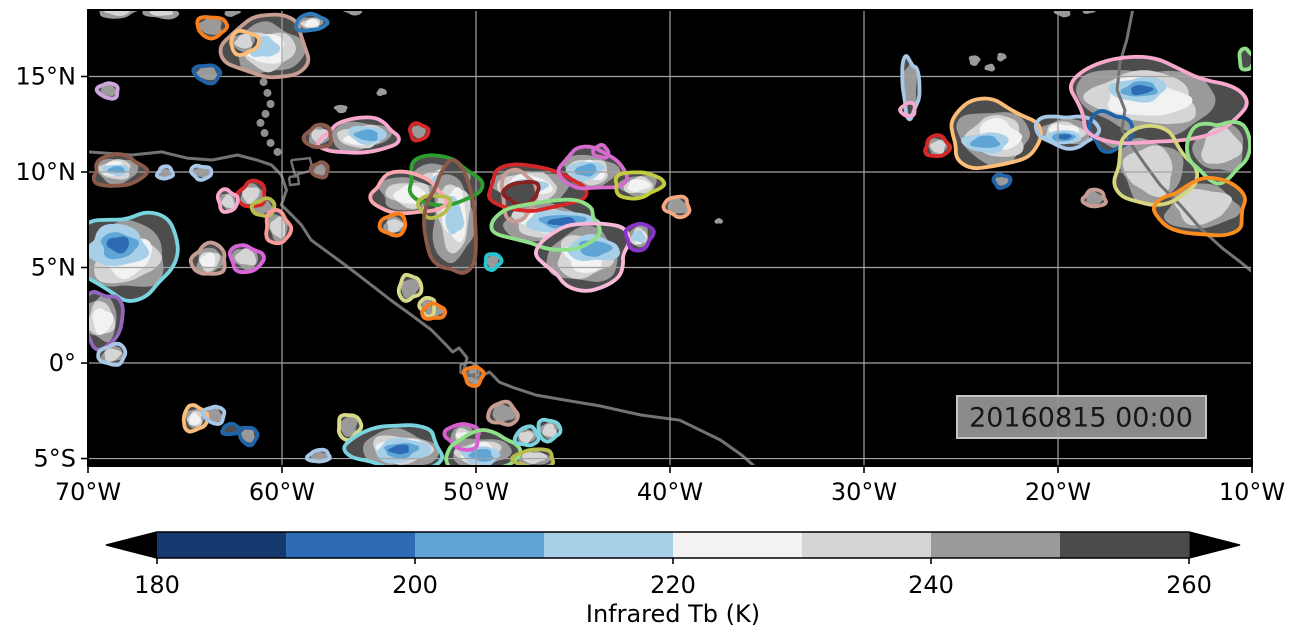 The image size is (1297, 644). What do you see at coordinates (673, 585) in the screenshot?
I see `colorbar-tick-label: 220` at bounding box center [673, 585].